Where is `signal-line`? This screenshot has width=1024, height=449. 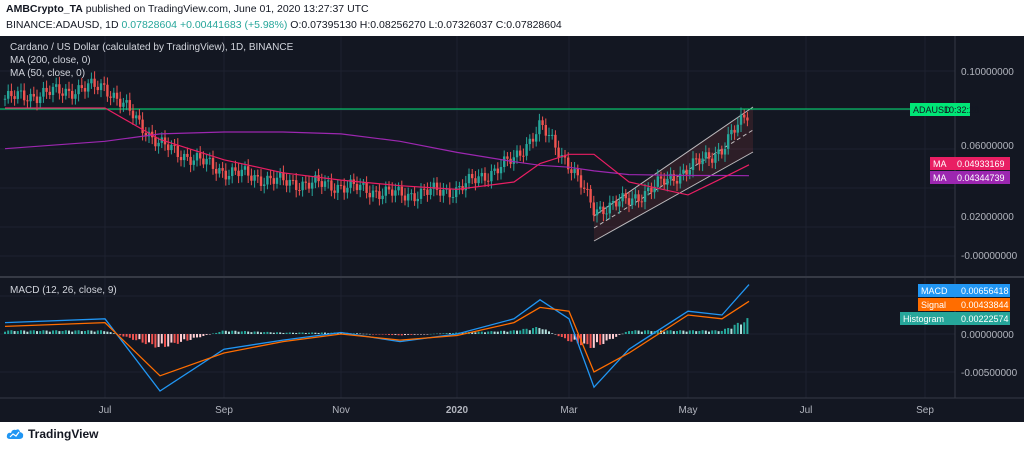
signal-line is located at coordinates (377, 338).